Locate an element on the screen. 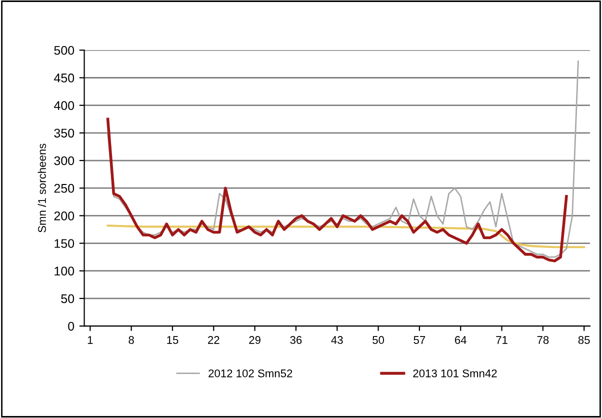 This screenshot has width=602, height=418. y-axis-title: Smn /1 sorcheens is located at coordinates (42, 188).